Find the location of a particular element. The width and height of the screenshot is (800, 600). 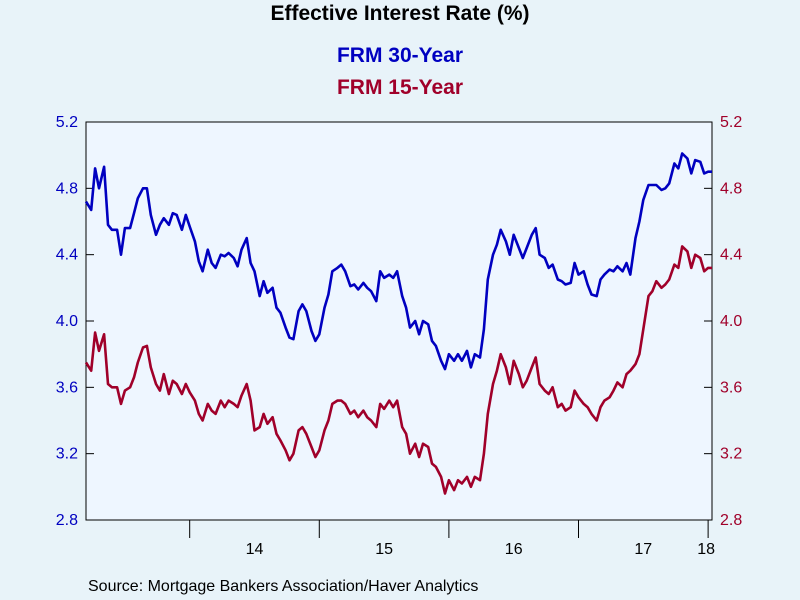

legend-frm15: FRM 15-Year is located at coordinates (400, 87).